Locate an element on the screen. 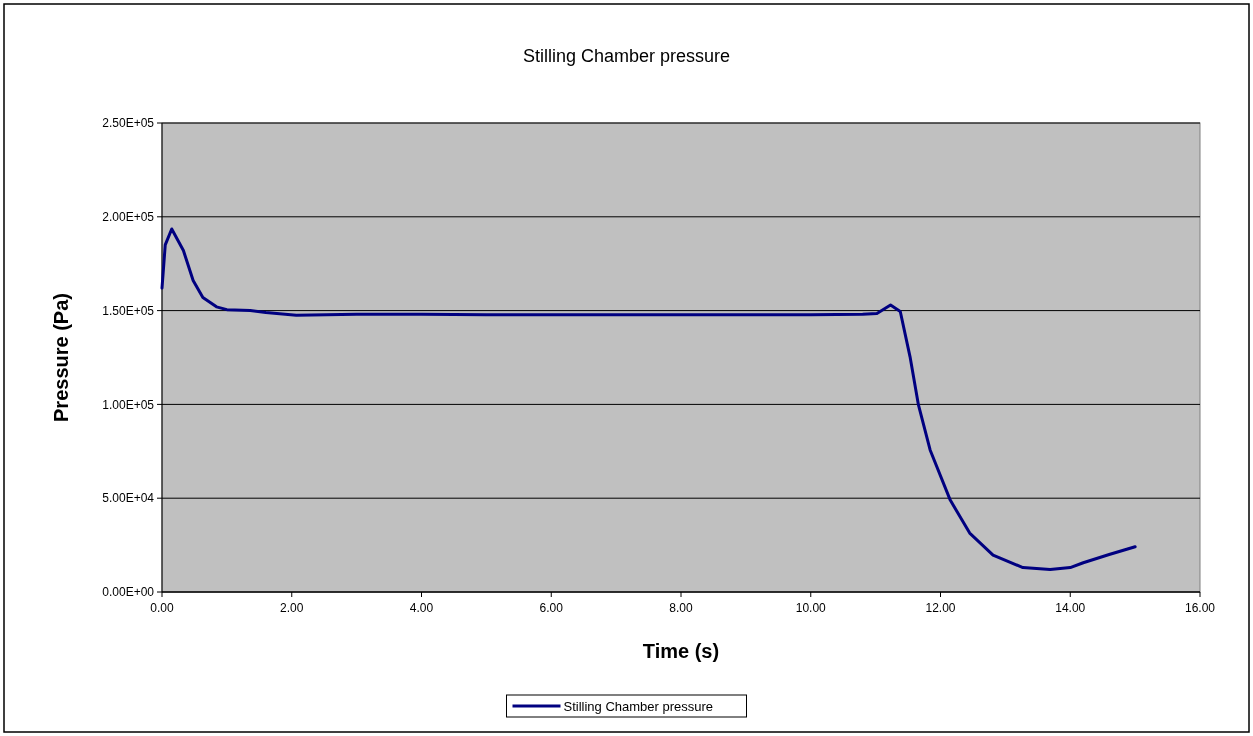 The height and width of the screenshot is (736, 1253). y-tick-label: 1.50E+05 is located at coordinates (128, 310).